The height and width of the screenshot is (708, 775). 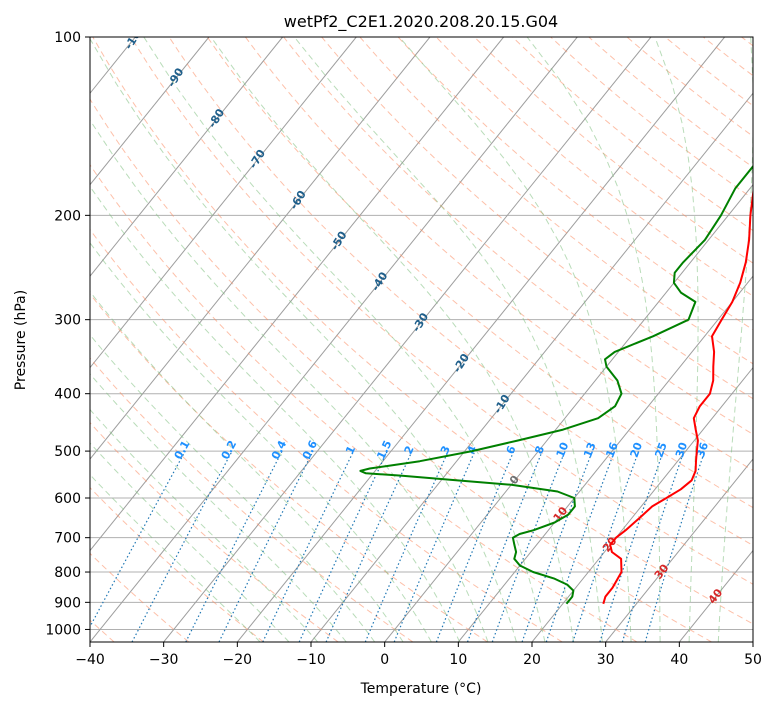 I want to click on mixing-ratio-label: 30, so click(x=681, y=449).